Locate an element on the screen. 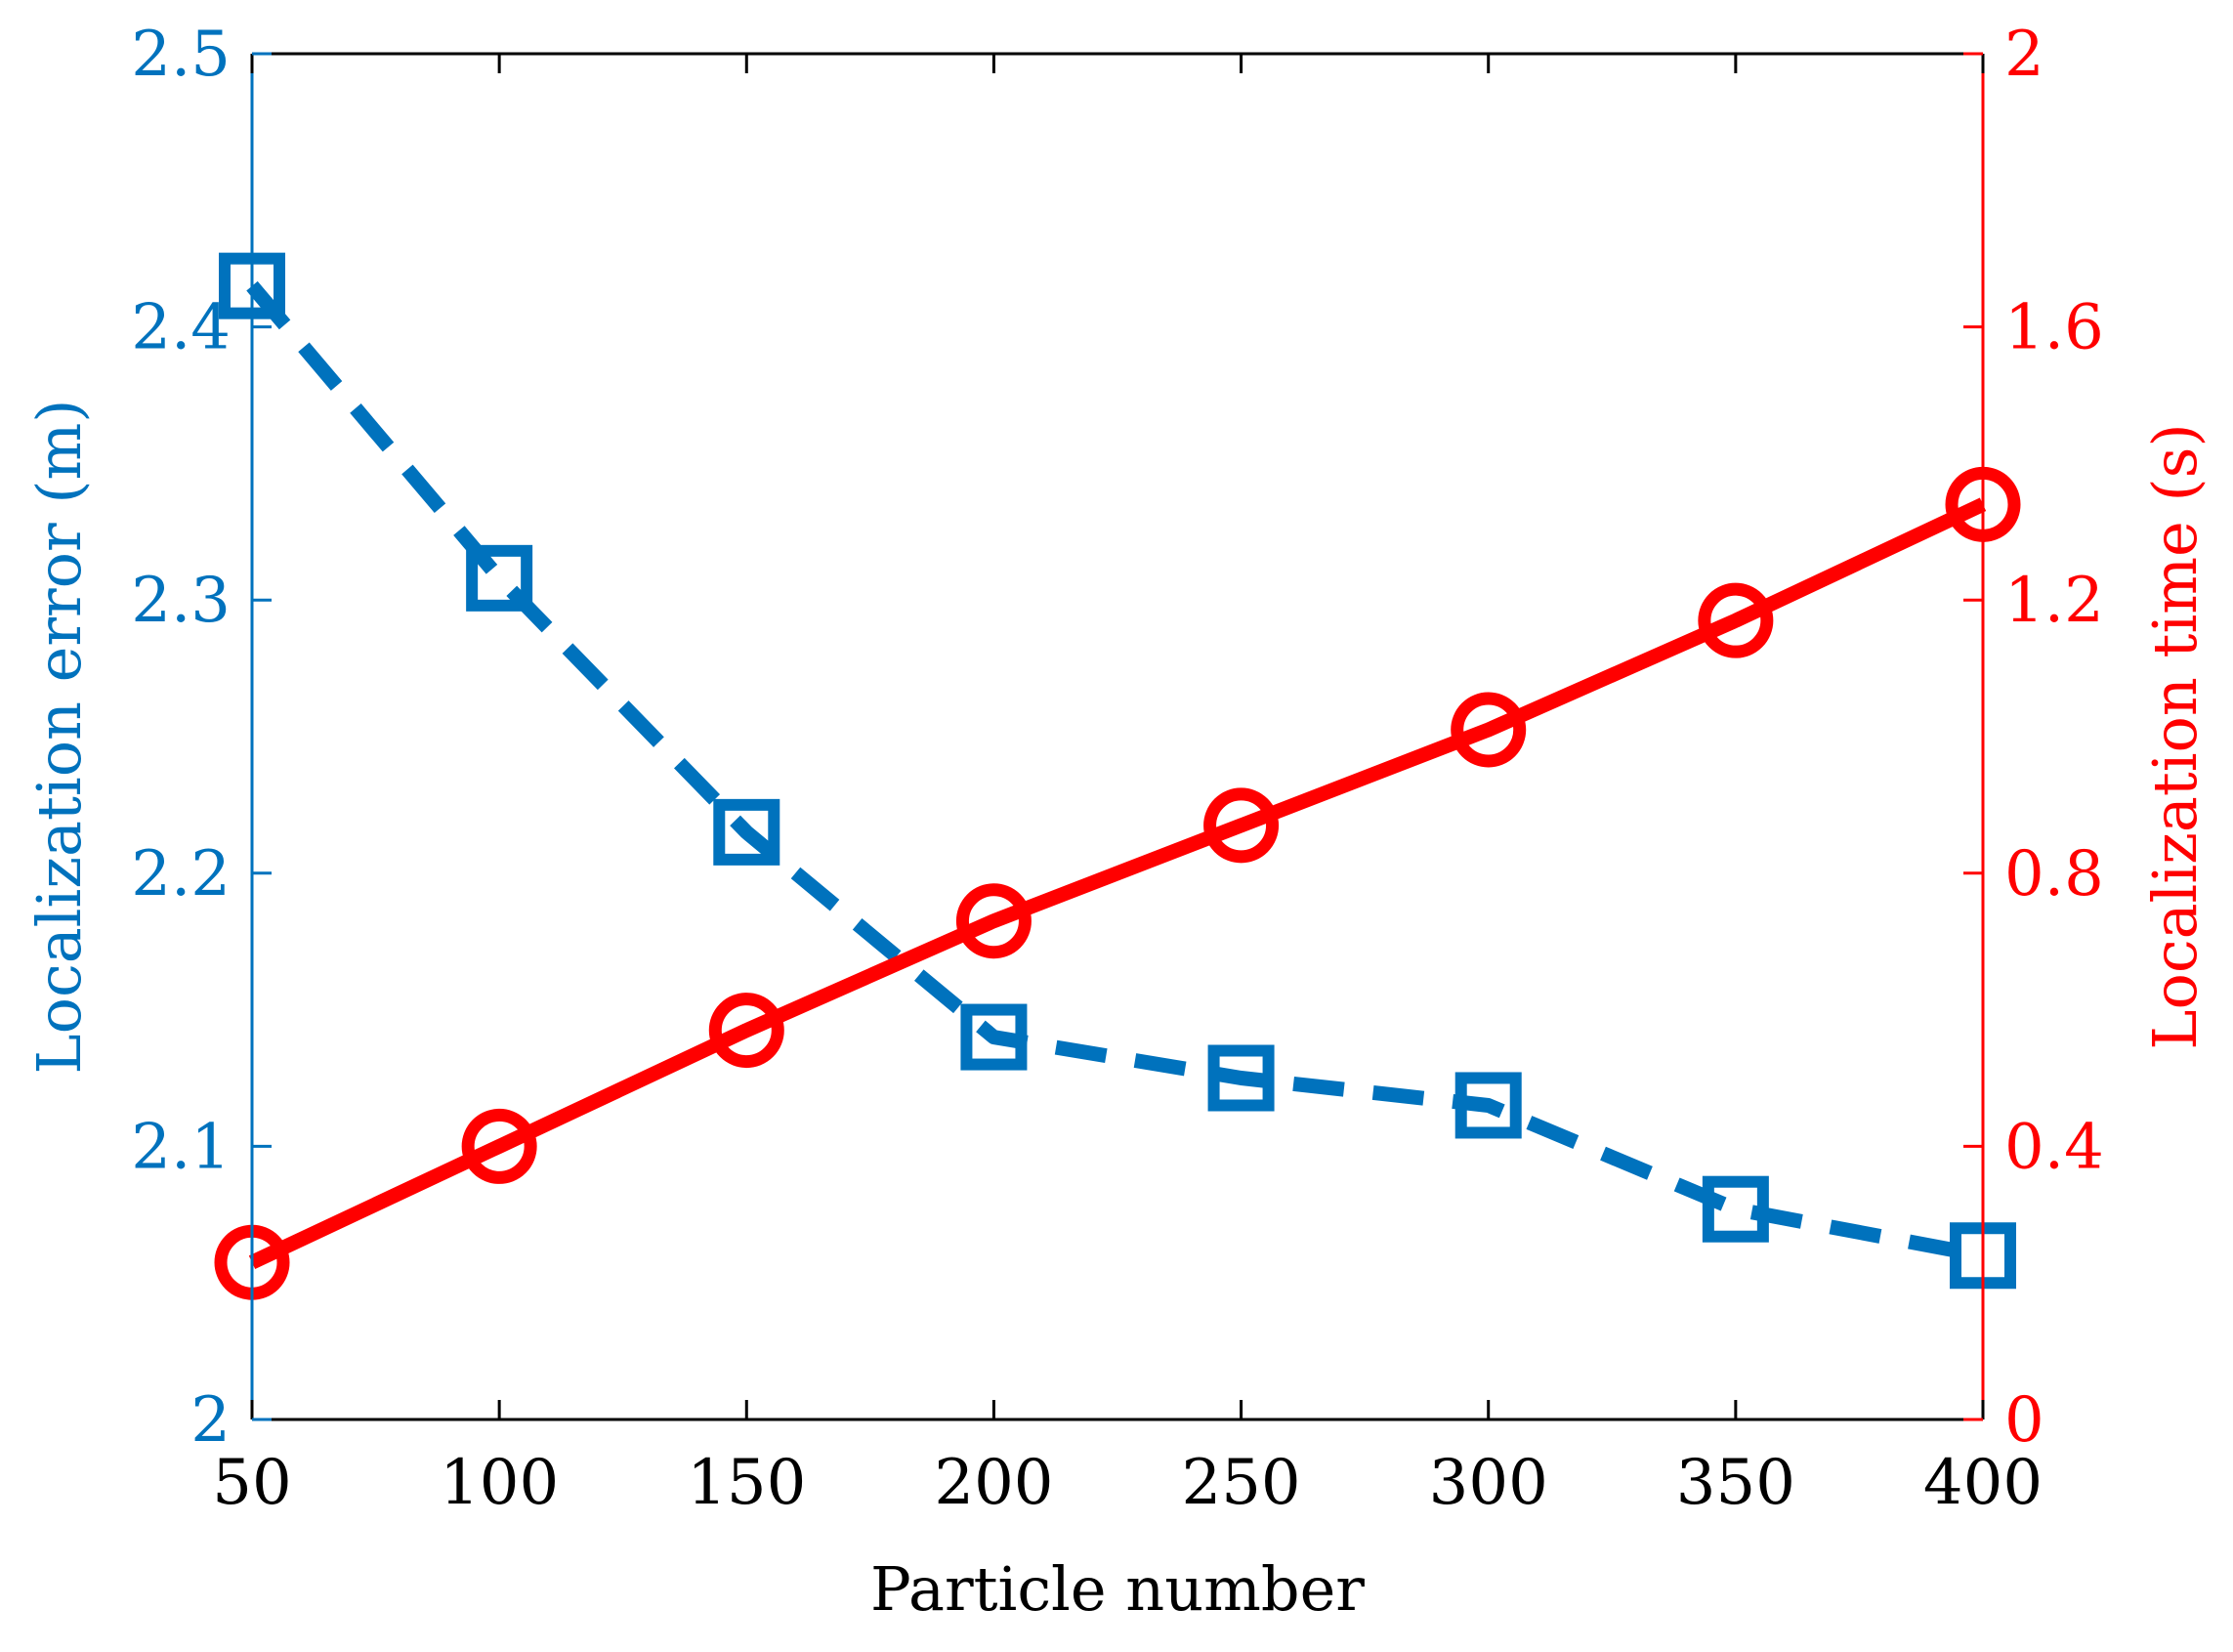  right-y-tick-label: 1.6 is located at coordinates (2054, 328).